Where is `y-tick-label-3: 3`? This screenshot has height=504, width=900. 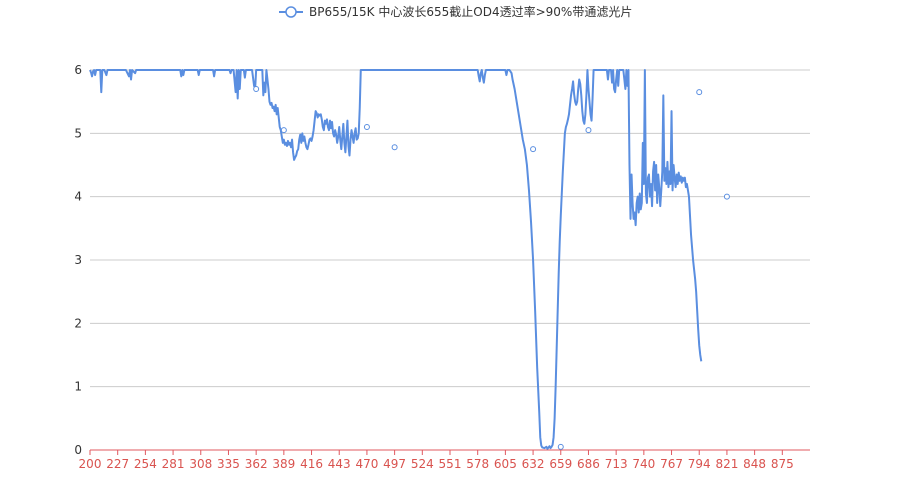 y-tick-label-3: 3 is located at coordinates (78, 260).